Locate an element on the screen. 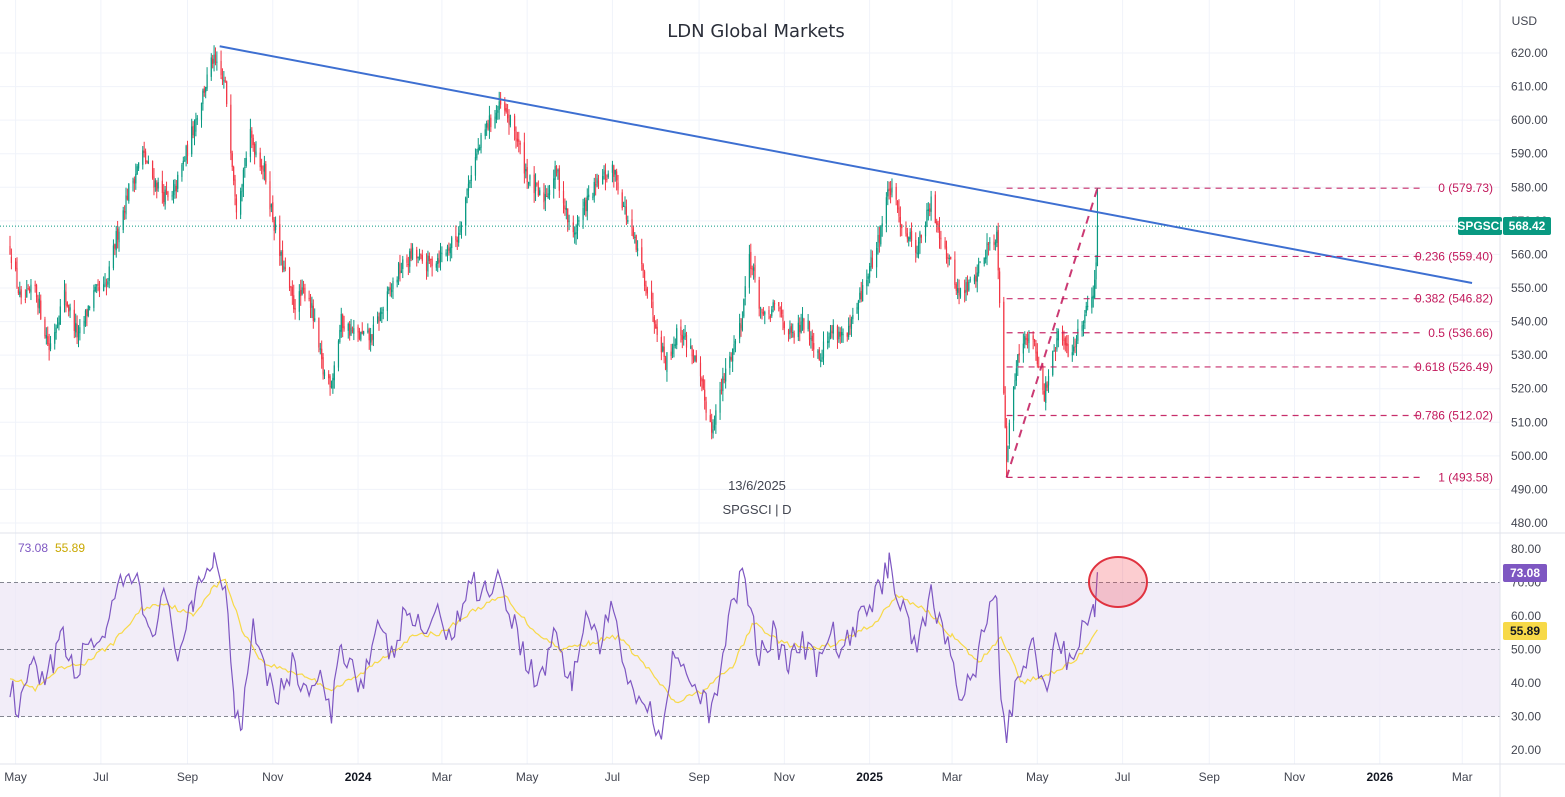 The image size is (1565, 797). rsi-tick-label: 80.00 is located at coordinates (1526, 549).